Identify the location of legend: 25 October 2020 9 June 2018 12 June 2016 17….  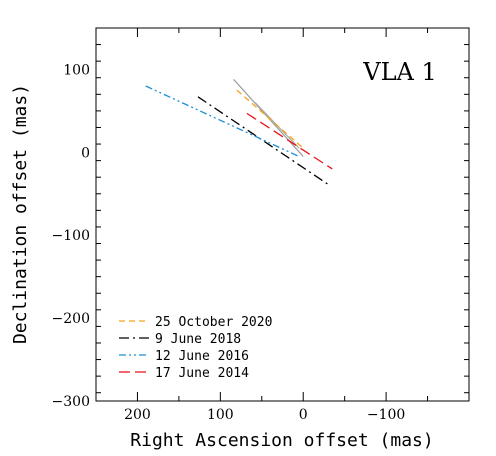
(195, 348).